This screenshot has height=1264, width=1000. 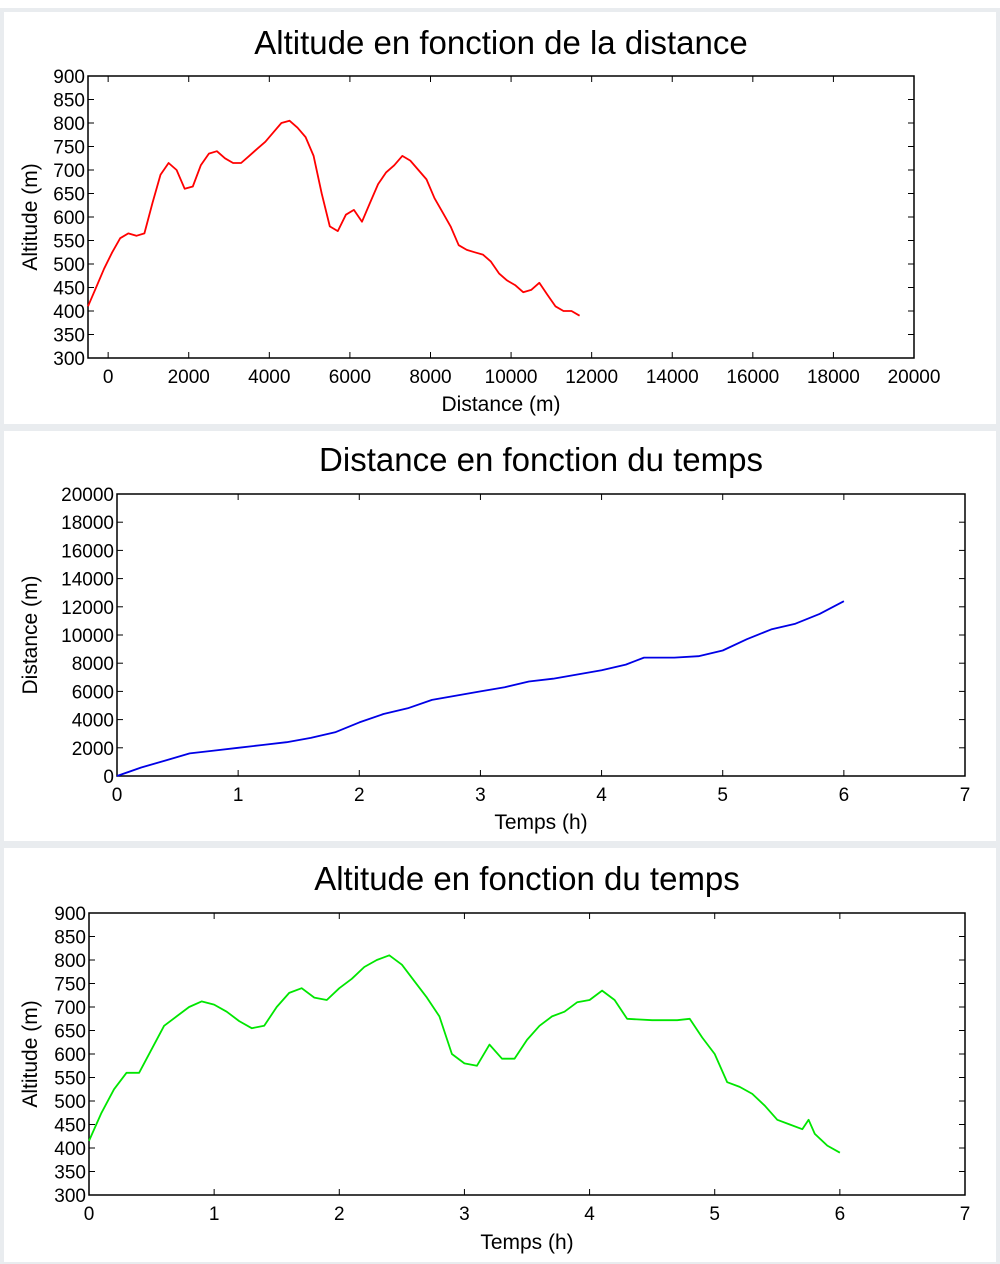 I want to click on y-tick-label: 12000, so click(x=87, y=608).